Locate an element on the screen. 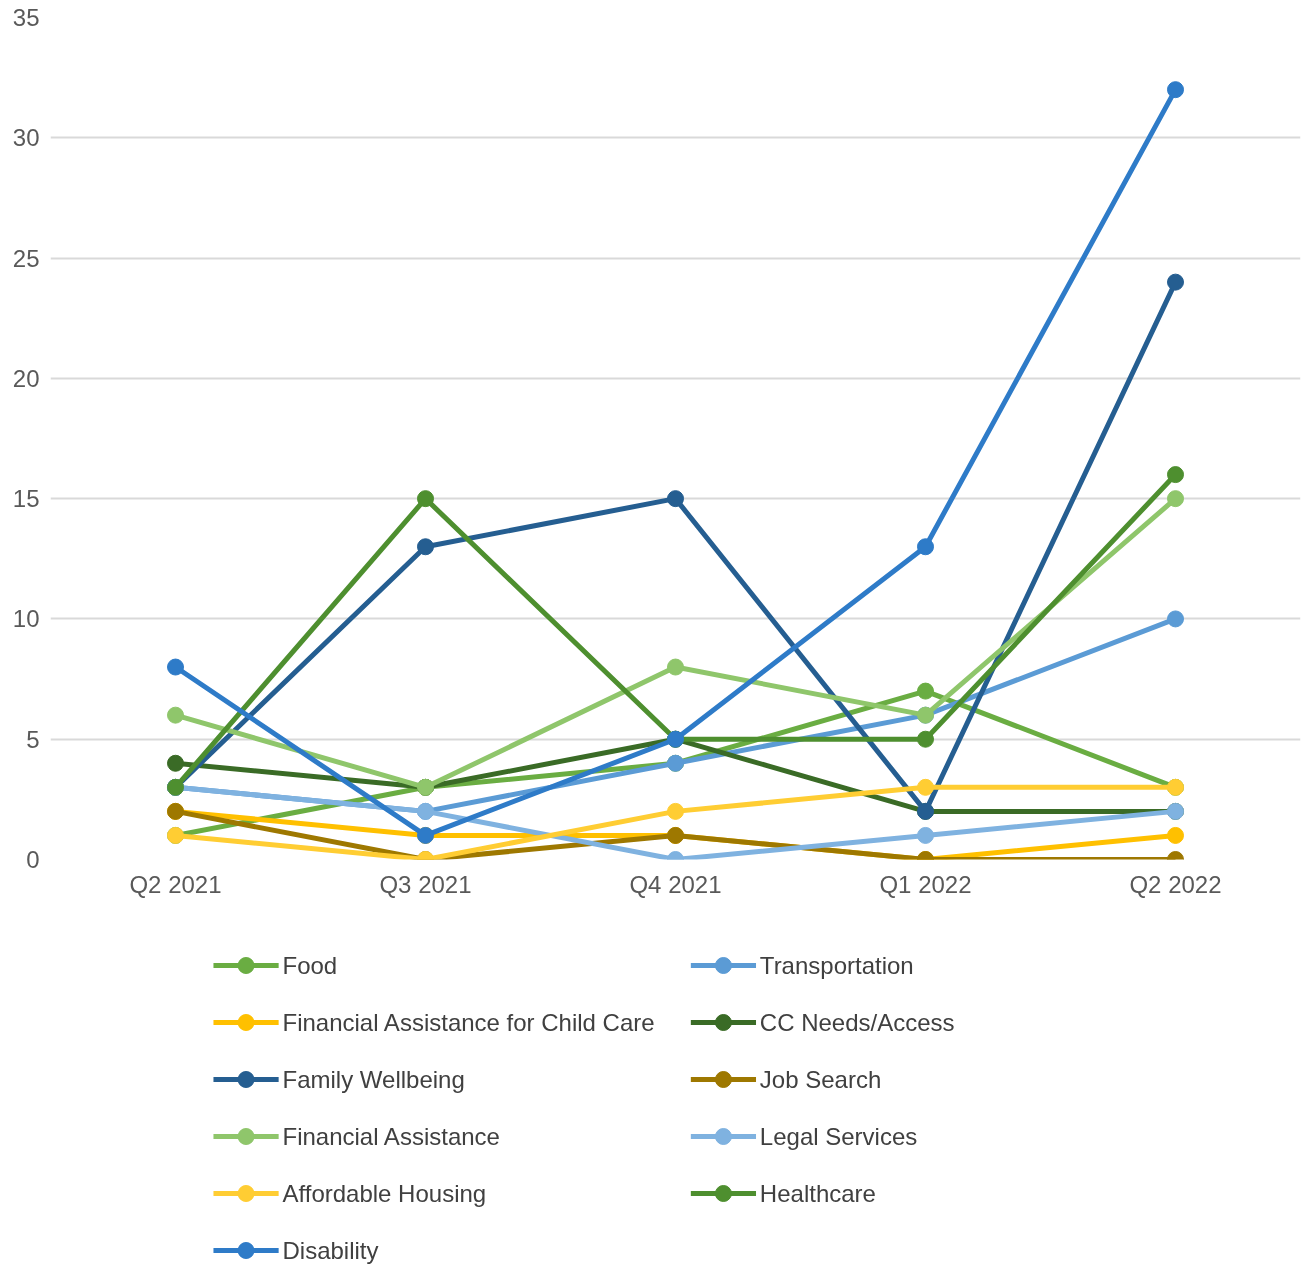  y-tick-label: 15 is located at coordinates (26, 499).